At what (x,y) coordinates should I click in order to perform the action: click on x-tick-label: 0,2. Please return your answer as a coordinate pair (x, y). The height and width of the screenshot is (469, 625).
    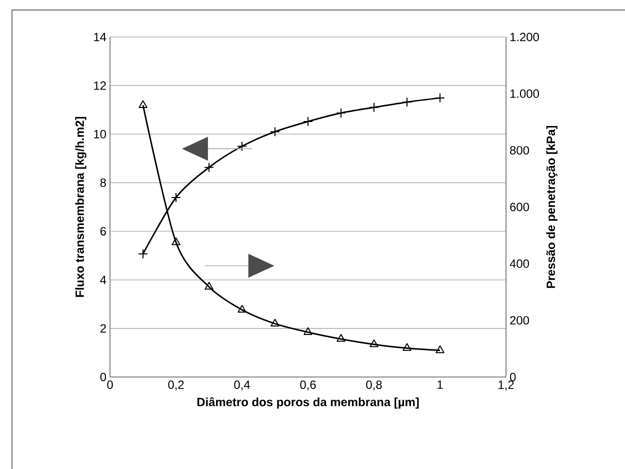
    Looking at the image, I should click on (176, 385).